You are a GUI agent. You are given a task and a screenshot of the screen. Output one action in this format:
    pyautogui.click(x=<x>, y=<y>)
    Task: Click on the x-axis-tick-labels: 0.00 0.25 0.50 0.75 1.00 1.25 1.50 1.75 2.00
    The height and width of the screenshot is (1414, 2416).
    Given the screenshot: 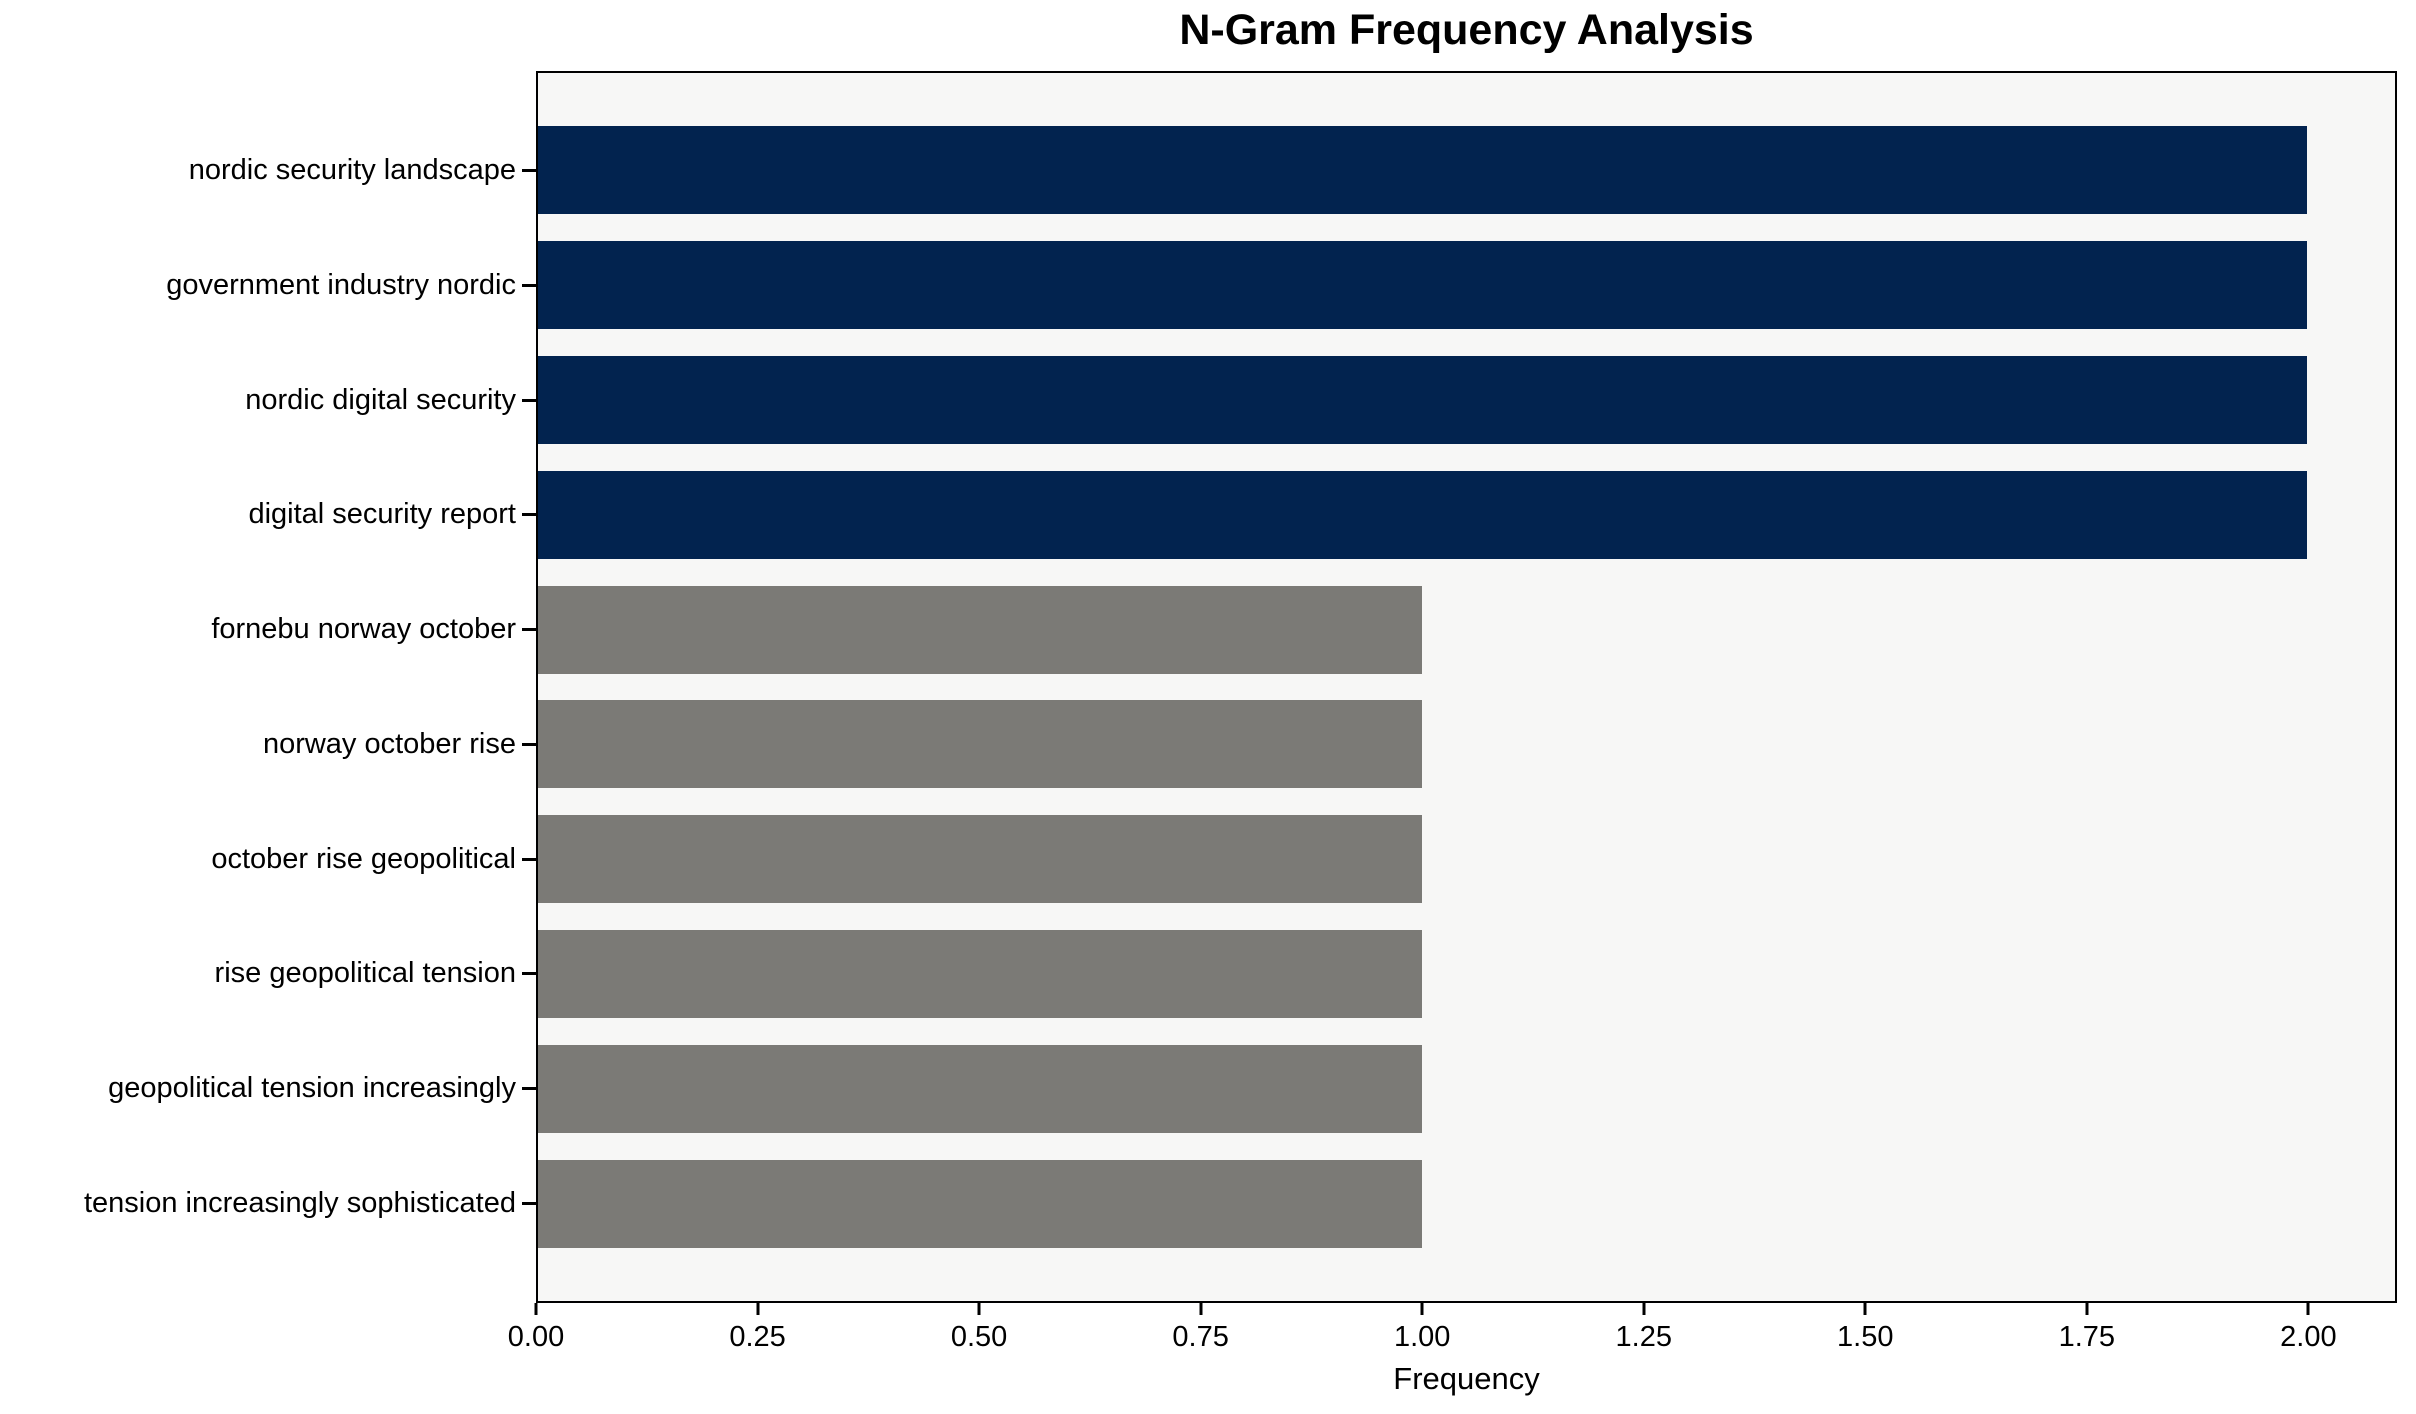 What is the action you would take?
    pyautogui.click(x=1452, y=1338)
    